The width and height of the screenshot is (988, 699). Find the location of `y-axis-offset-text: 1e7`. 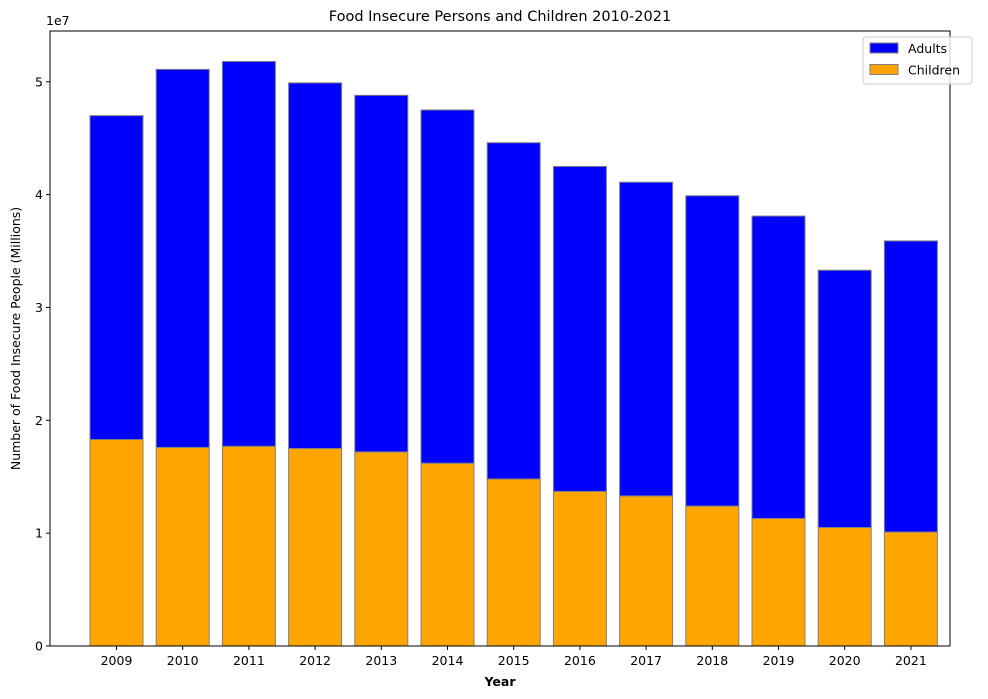

y-axis-offset-text: 1e7 is located at coordinates (58, 20).